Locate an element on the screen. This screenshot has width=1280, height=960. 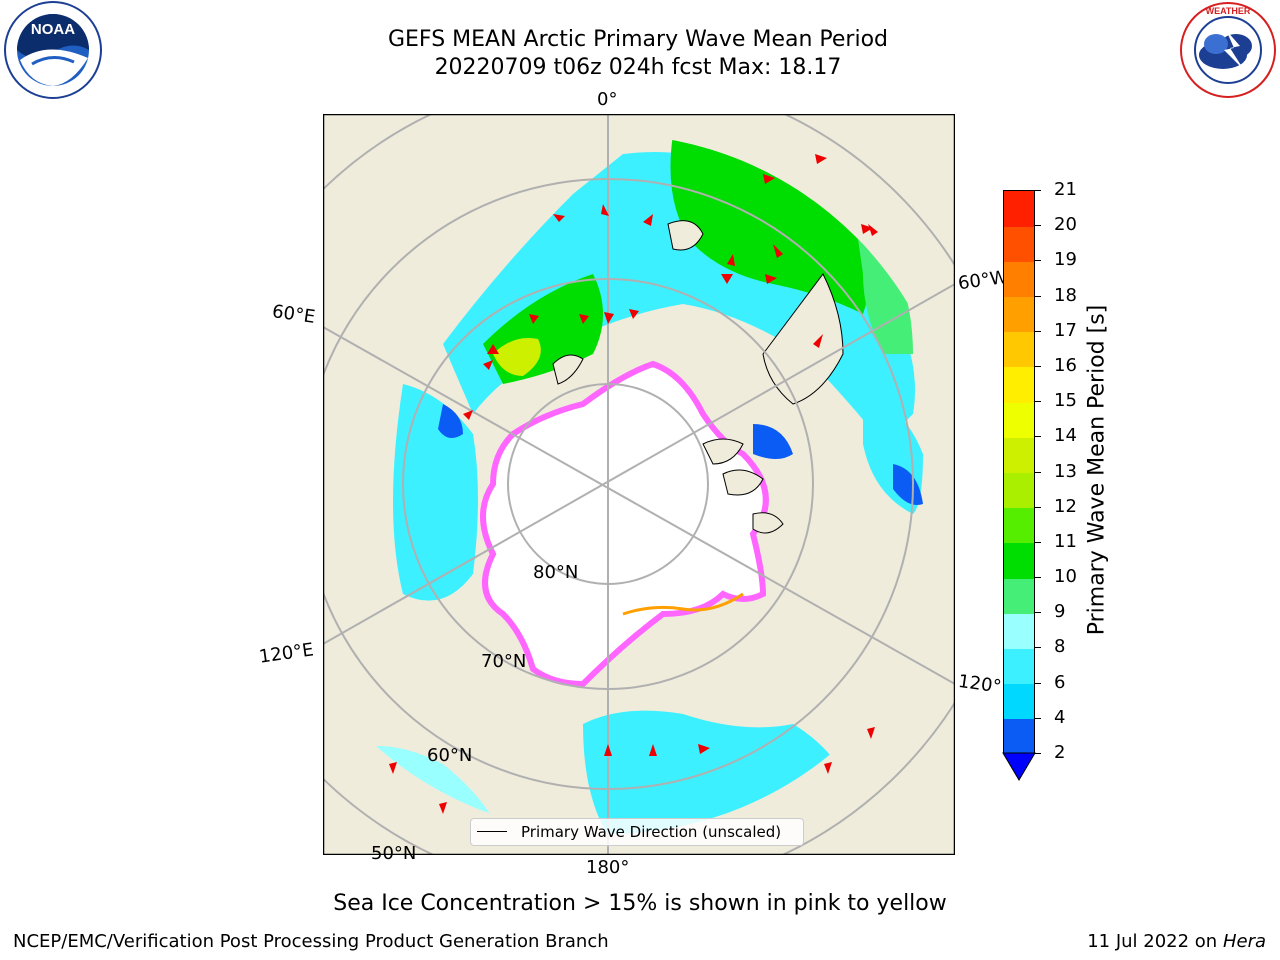
colorbar-tick-label: 11 is located at coordinates (1065, 541).